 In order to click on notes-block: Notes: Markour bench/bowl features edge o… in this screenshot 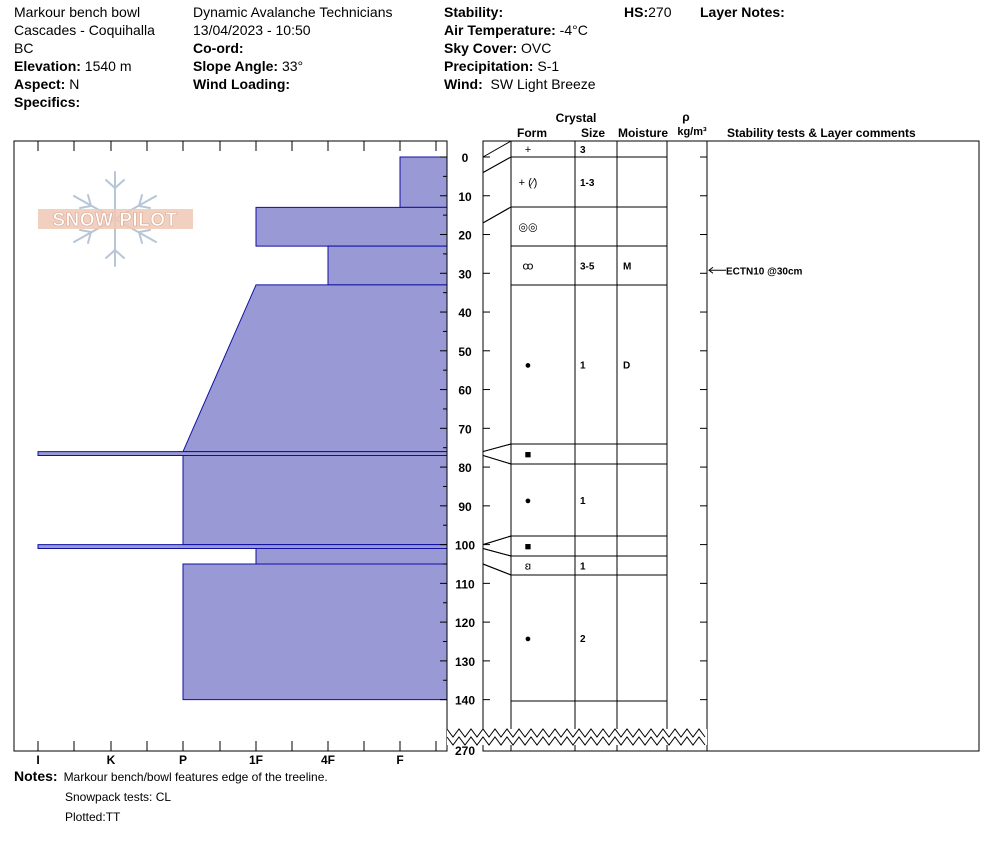, I will do `click(171, 796)`.